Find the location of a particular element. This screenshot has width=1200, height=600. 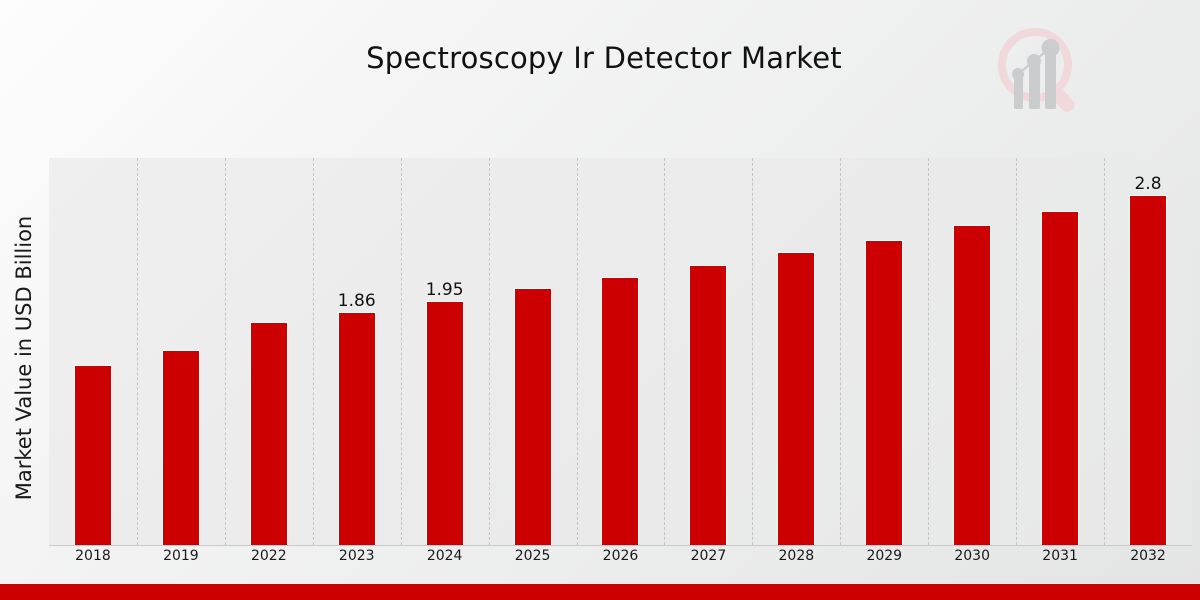

bar: 2.8 is located at coordinates (1148, 359).